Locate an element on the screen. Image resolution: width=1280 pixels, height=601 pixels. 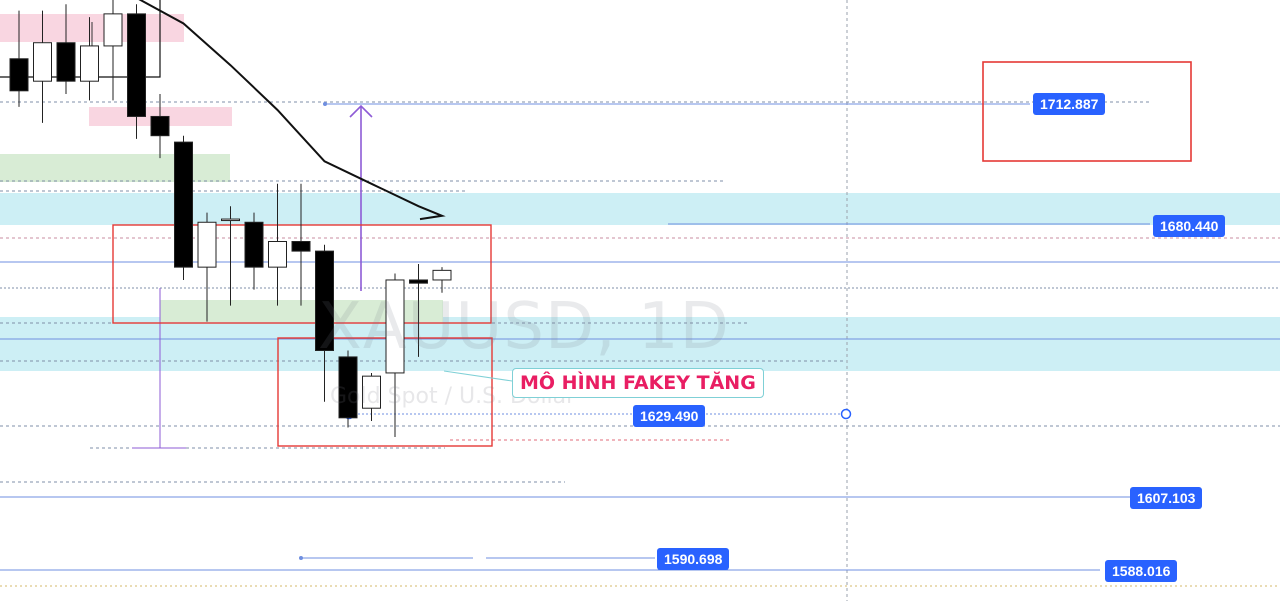
fakey-box is located at coordinates (385, 392).